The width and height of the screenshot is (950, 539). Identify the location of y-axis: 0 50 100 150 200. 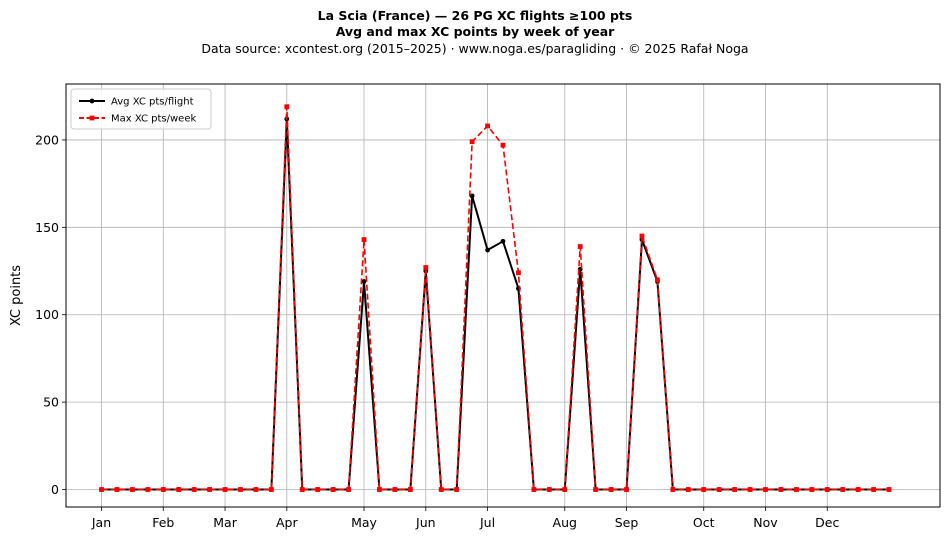
(50, 314).